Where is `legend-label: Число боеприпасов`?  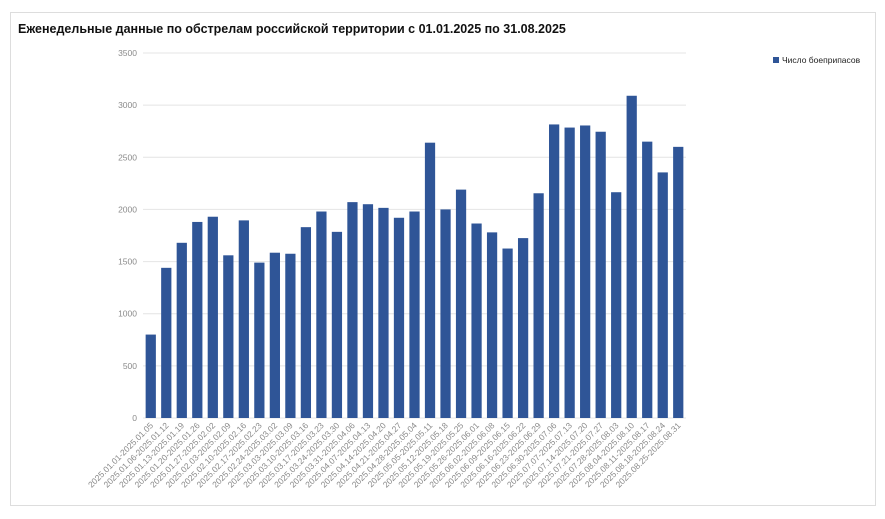
legend-label: Число боеприпасов is located at coordinates (821, 60).